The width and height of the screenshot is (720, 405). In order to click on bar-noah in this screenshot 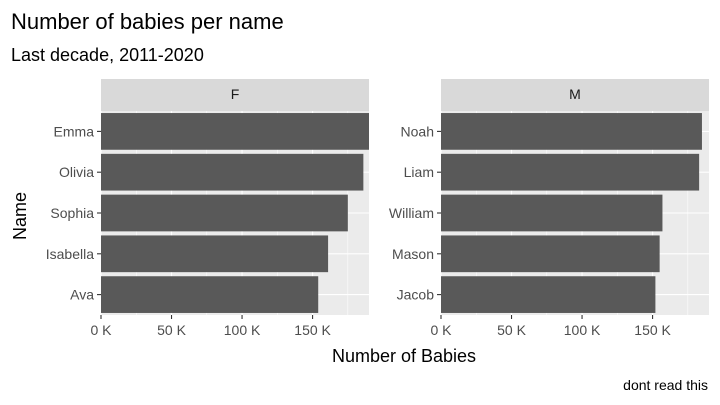, I will do `click(571, 131)`.